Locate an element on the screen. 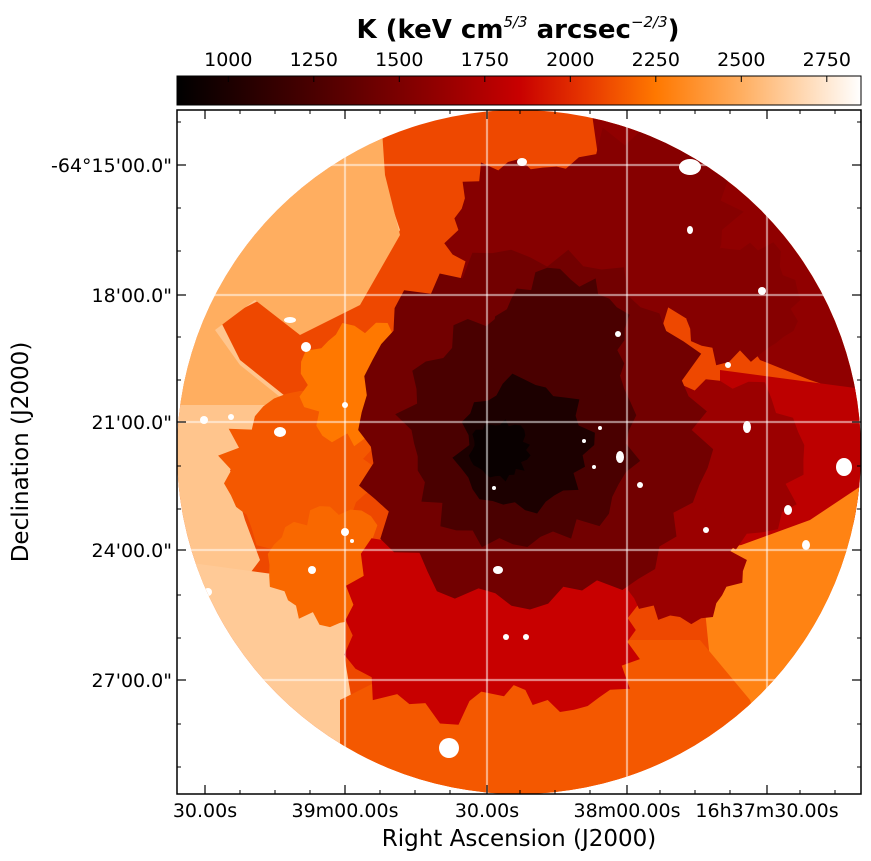 This screenshot has height=861, width=871. x-tick-label: 38m00.00s is located at coordinates (627, 811).